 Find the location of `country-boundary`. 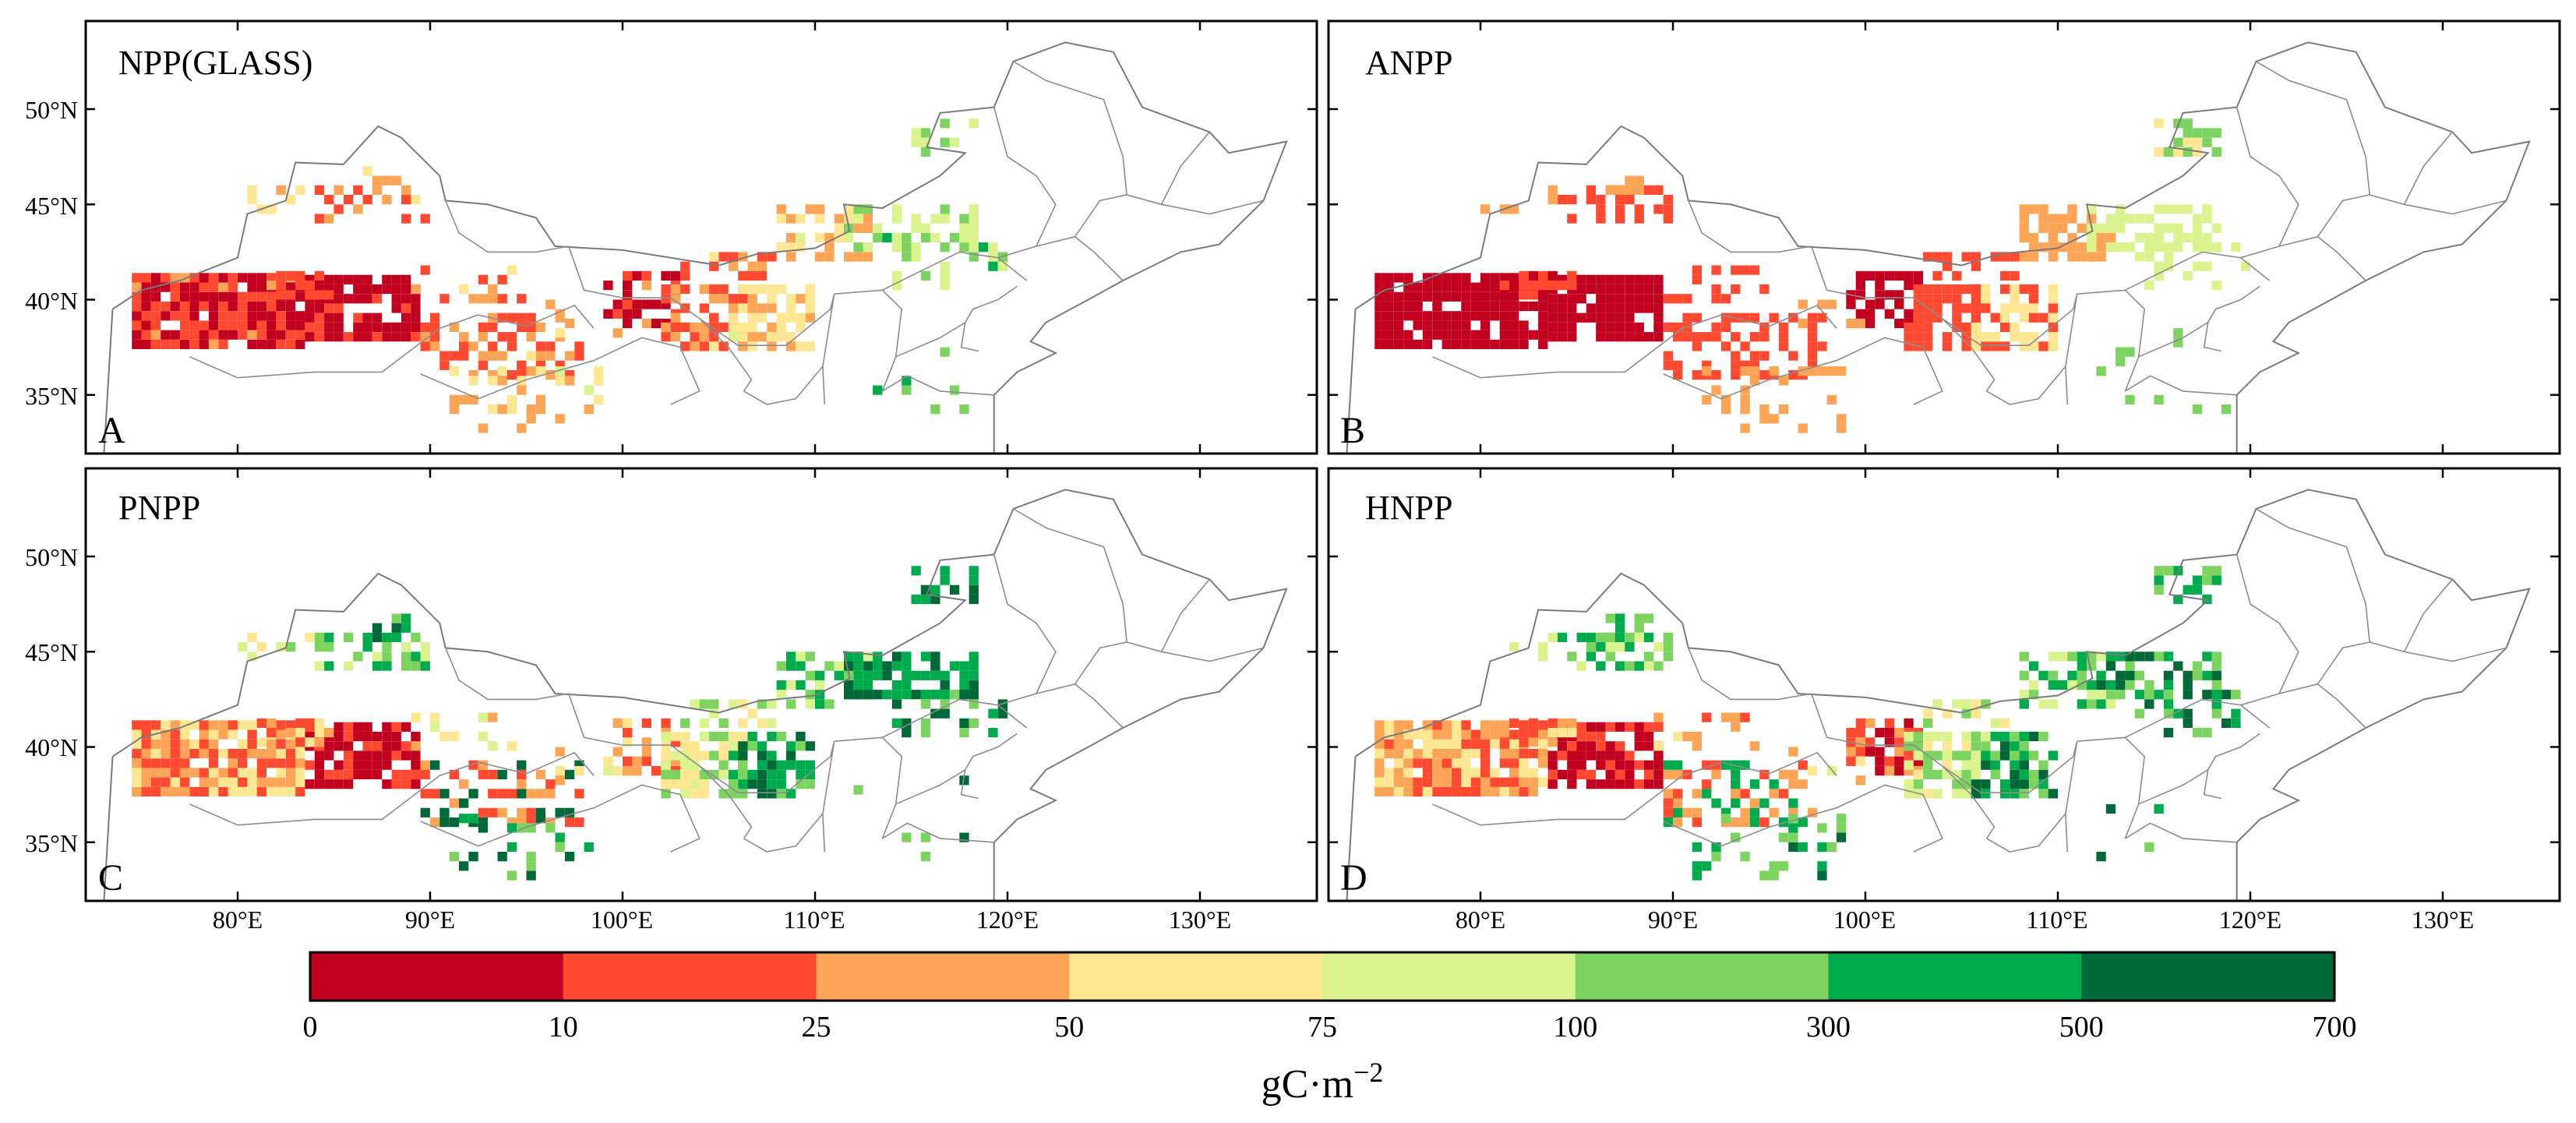

country-boundary is located at coordinates (699, 666).